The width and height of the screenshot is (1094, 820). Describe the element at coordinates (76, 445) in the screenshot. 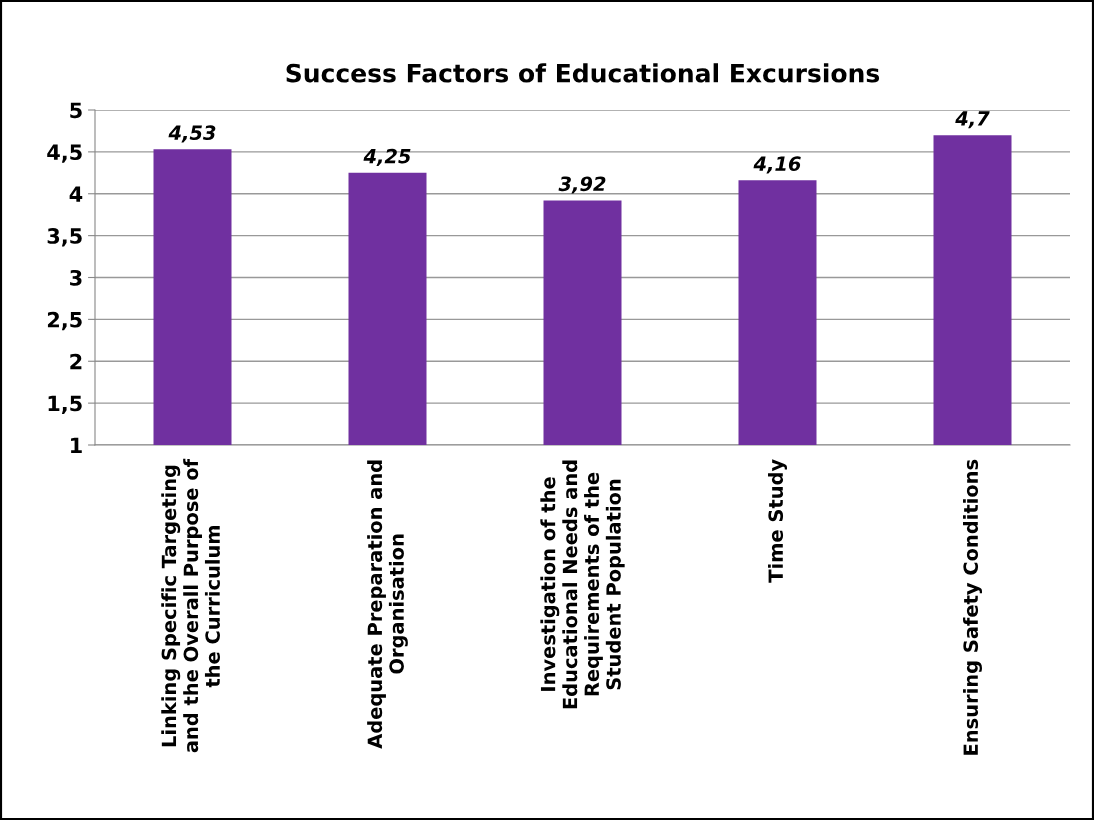

I see `y-tick-label: 1` at that location.